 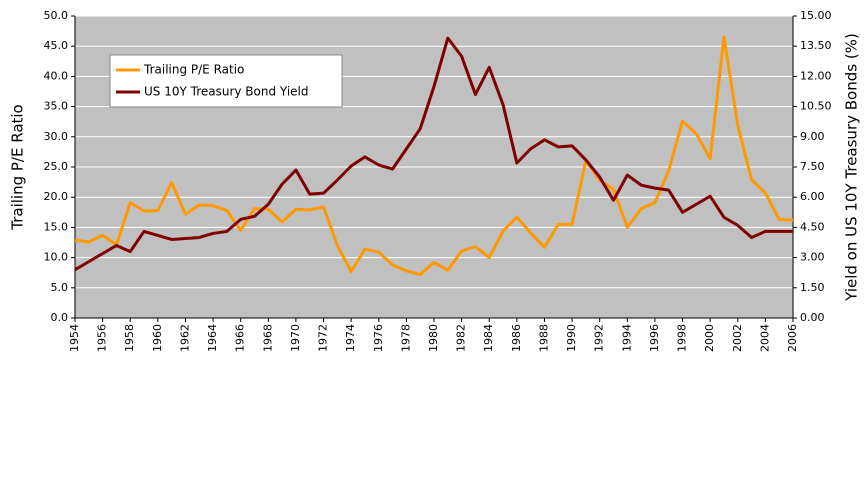 I want to click on y2-tick-label: 15.00, so click(x=816, y=15).